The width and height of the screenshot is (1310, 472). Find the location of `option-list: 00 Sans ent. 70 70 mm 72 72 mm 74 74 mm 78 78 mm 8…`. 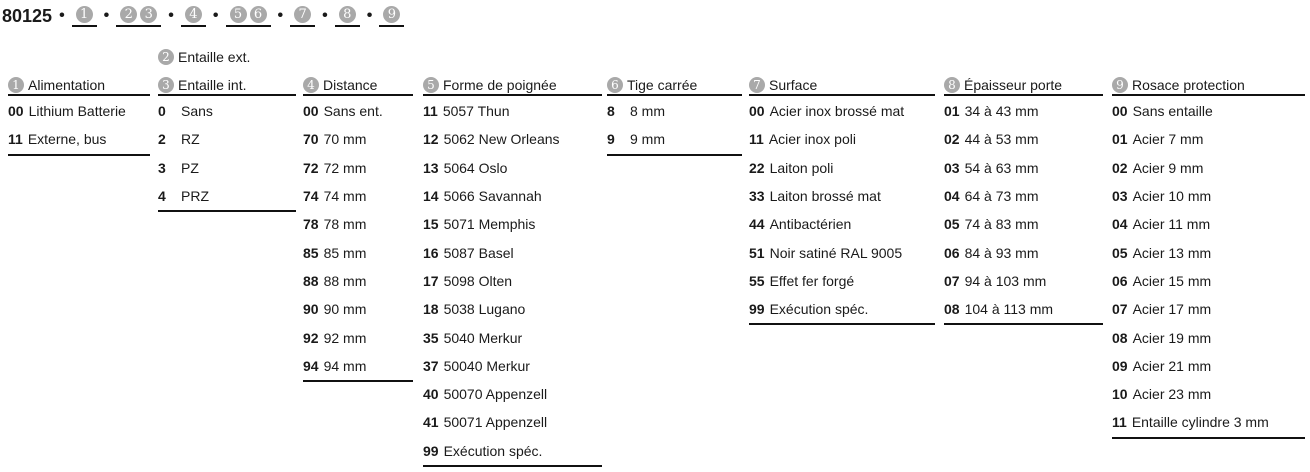

option-list: 00 Sans ent. 70 70 mm 72 72 mm 74 74 mm 78 78 mm 8… is located at coordinates (358, 239).